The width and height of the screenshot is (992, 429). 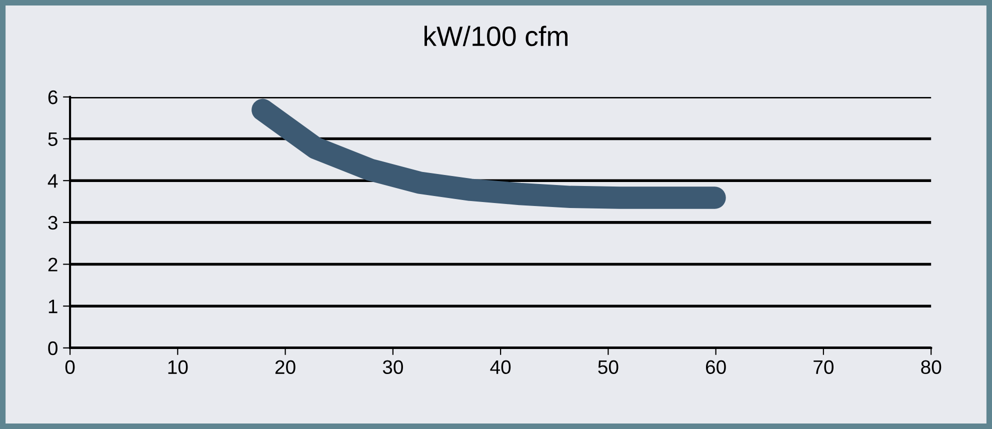 I want to click on x-tick-label: 30, so click(x=392, y=367).